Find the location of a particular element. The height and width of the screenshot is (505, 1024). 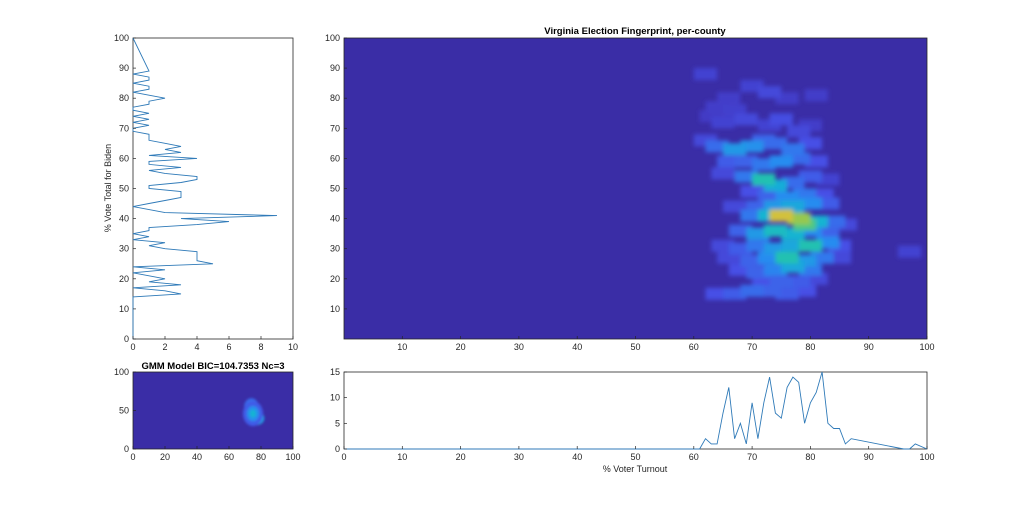

gmm-blob-core is located at coordinates (253, 413).